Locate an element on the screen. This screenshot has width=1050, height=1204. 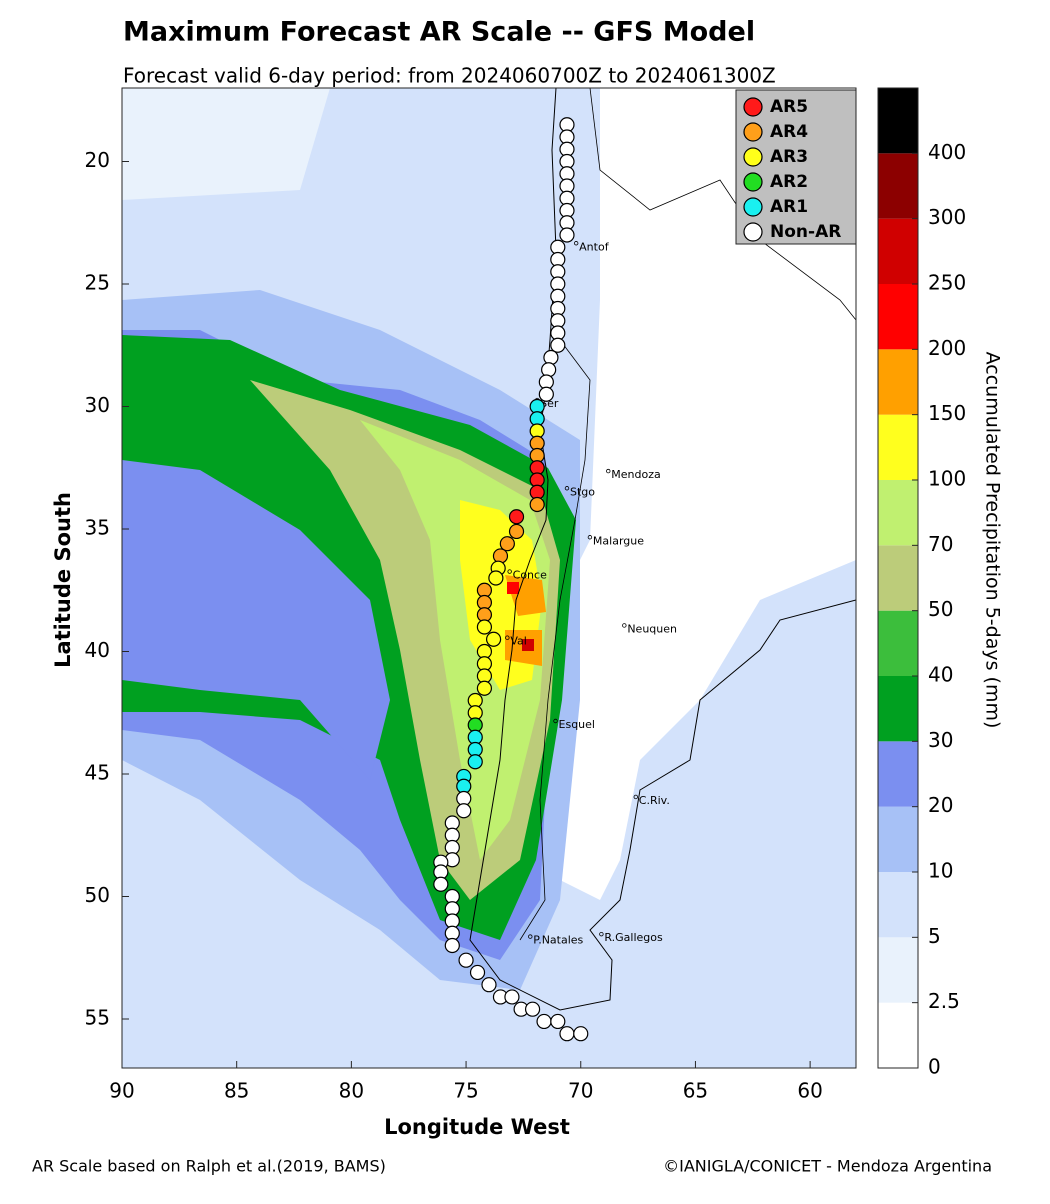
city-label: Malargue is located at coordinates (618, 540).